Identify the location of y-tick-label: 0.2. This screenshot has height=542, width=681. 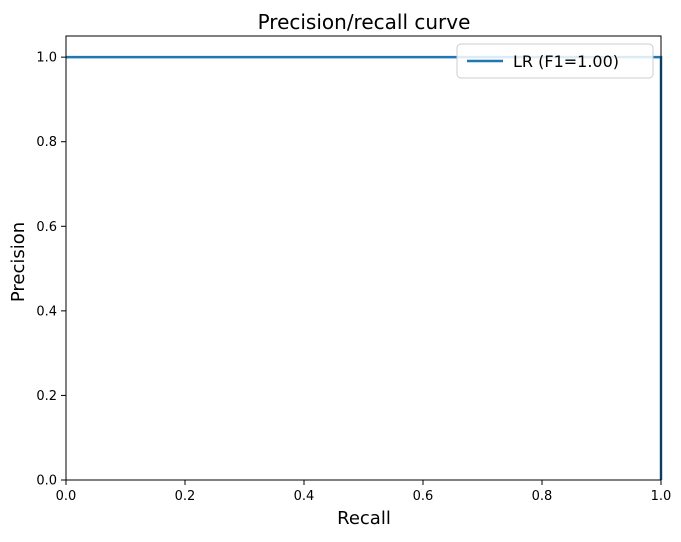
(46, 396).